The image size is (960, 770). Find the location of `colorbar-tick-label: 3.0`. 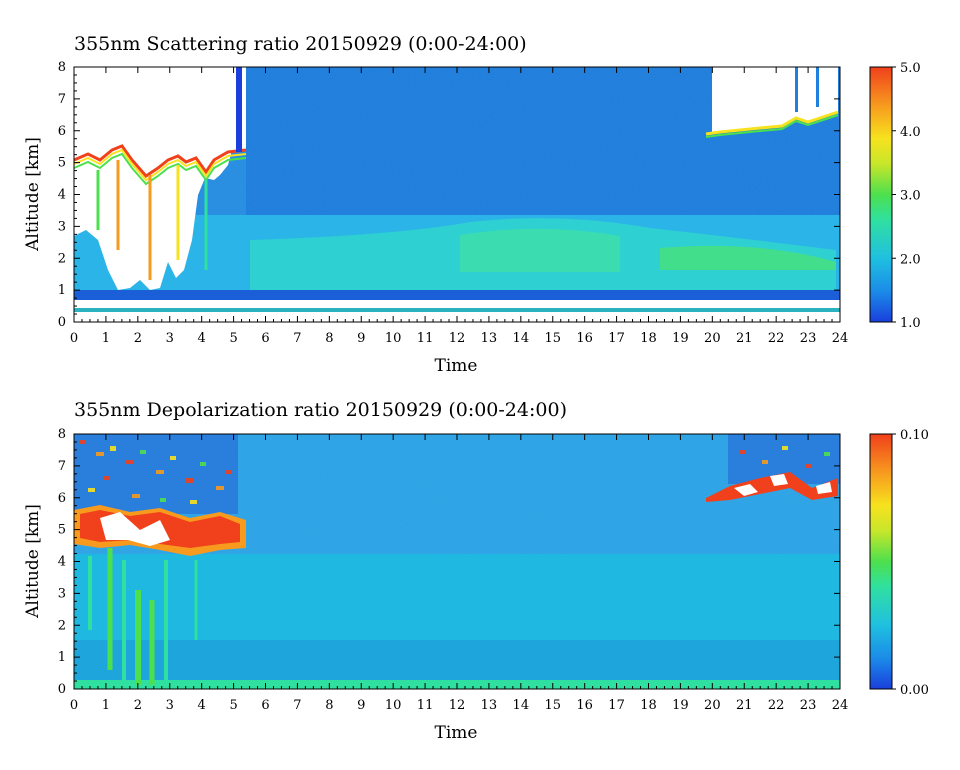

colorbar-tick-label: 3.0 is located at coordinates (910, 196).